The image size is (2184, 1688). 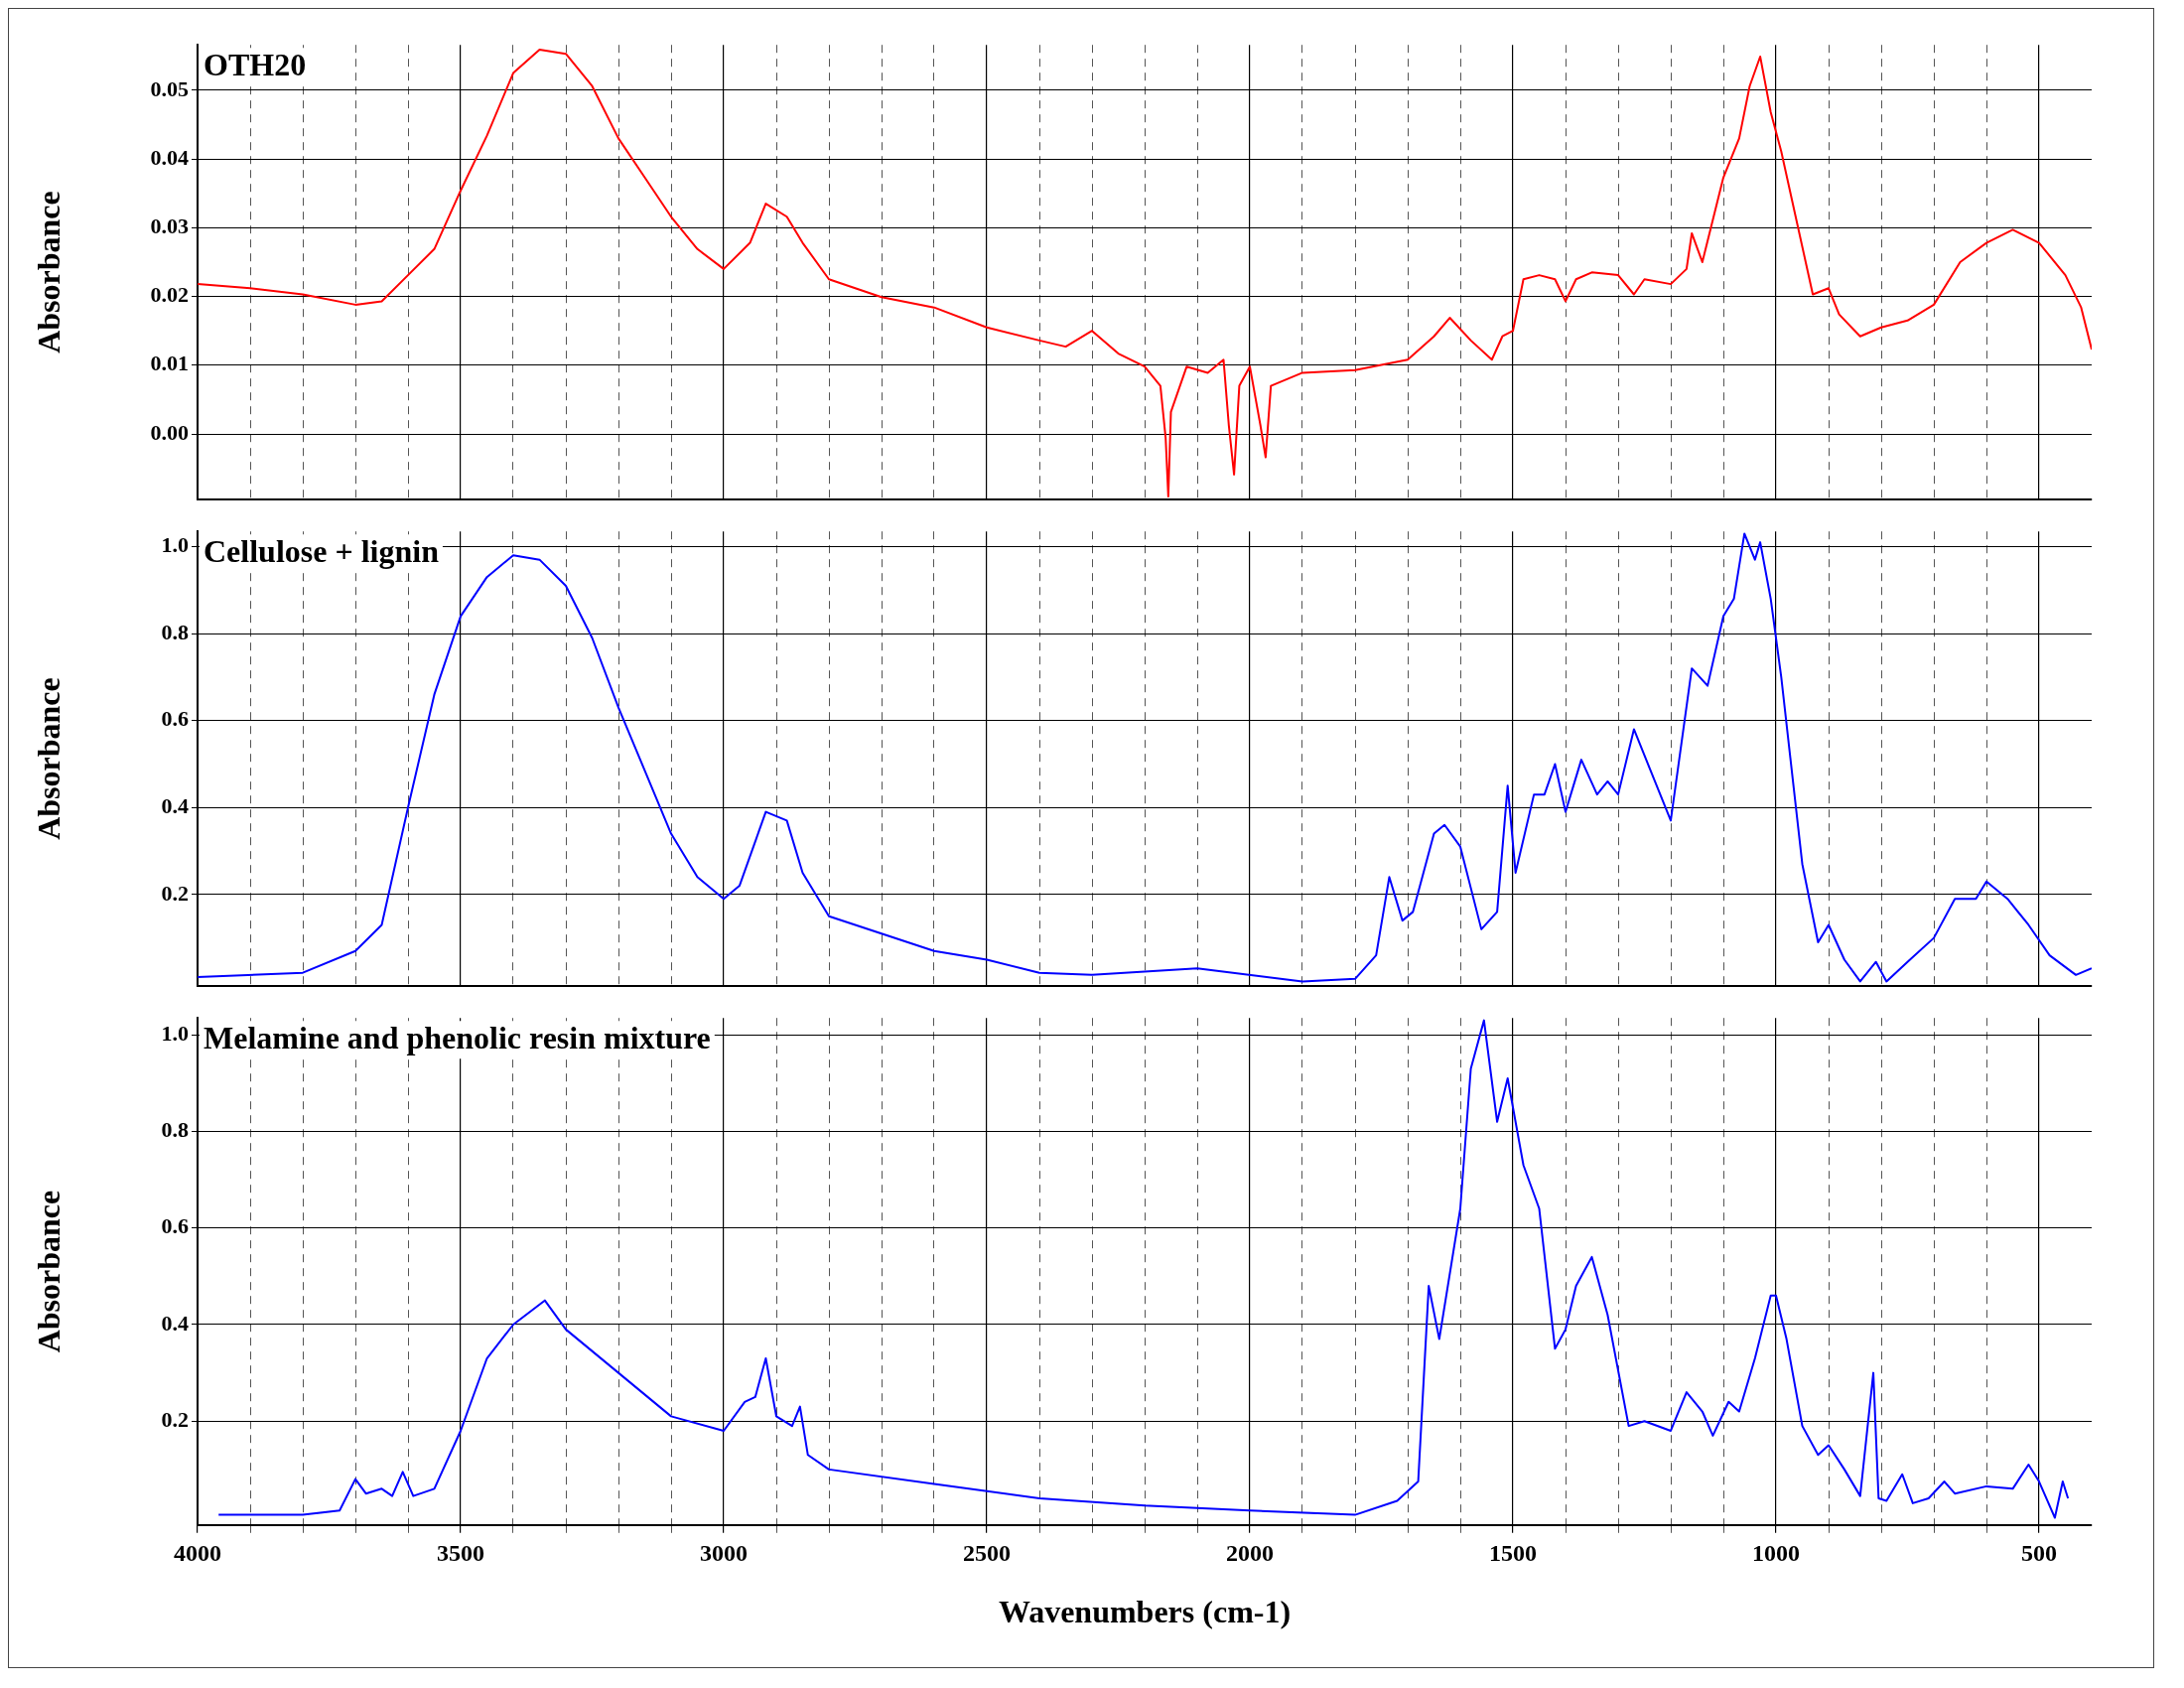 I want to click on chart-title: Melamine and phenolic resin mixture, so click(x=457, y=1038).